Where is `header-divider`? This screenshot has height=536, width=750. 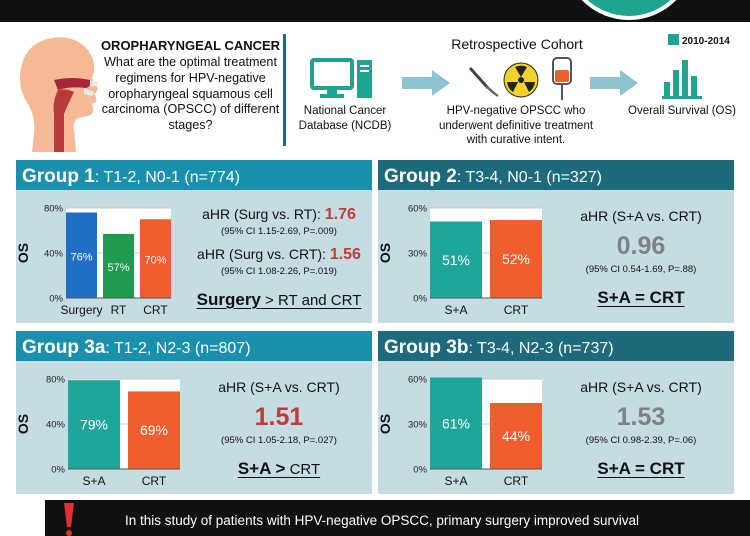
header-divider is located at coordinates (284, 90).